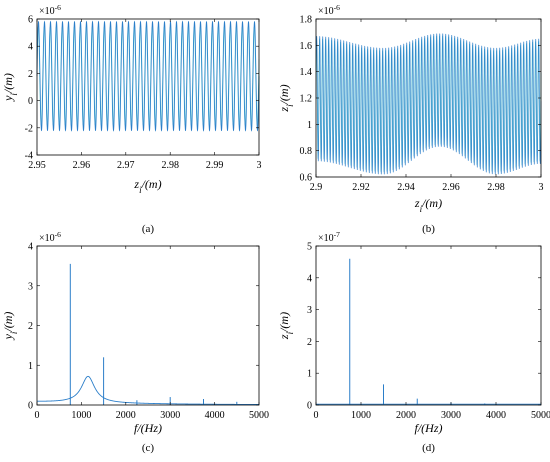 This screenshot has height=462, width=550. What do you see at coordinates (428, 448) in the screenshot?
I see `panel-label-d: (d)` at bounding box center [428, 448].